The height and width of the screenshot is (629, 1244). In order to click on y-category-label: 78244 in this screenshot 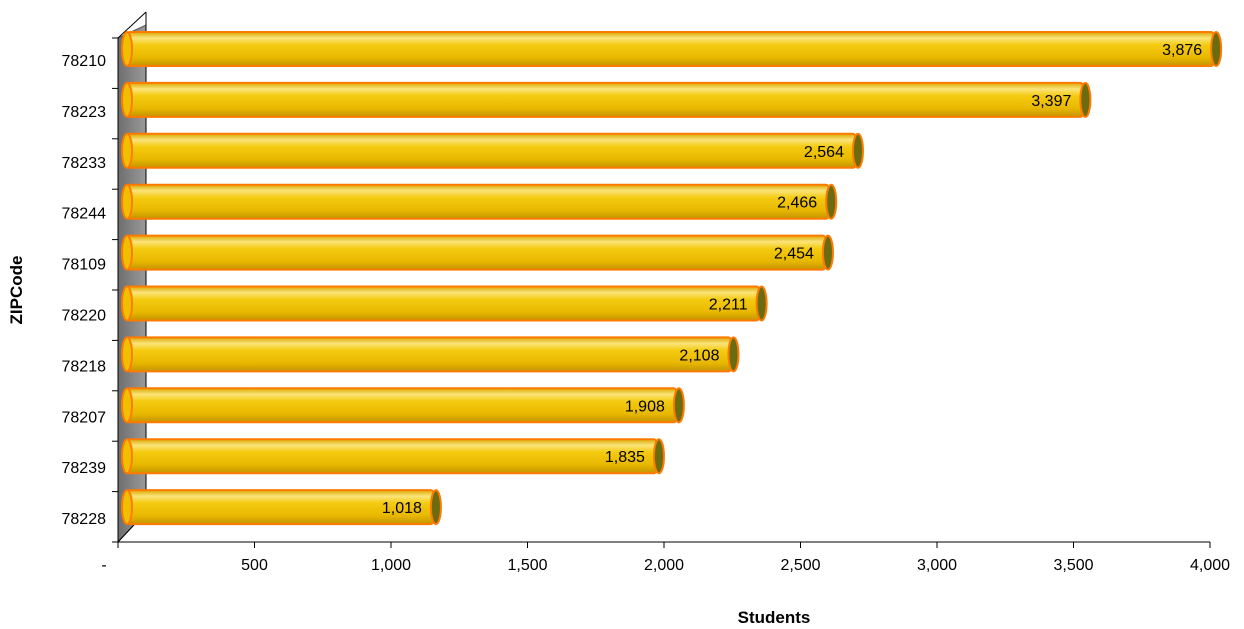, I will do `click(84, 214)`.